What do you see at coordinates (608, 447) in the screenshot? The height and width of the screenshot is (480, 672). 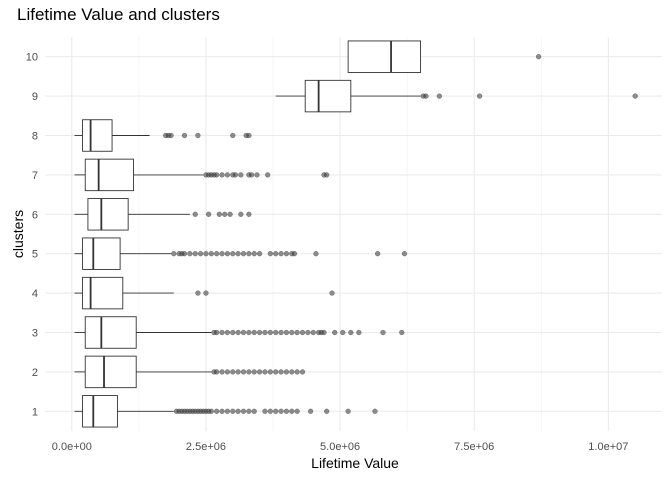 I see `x-tick-label: 1.0e+07` at bounding box center [608, 447].